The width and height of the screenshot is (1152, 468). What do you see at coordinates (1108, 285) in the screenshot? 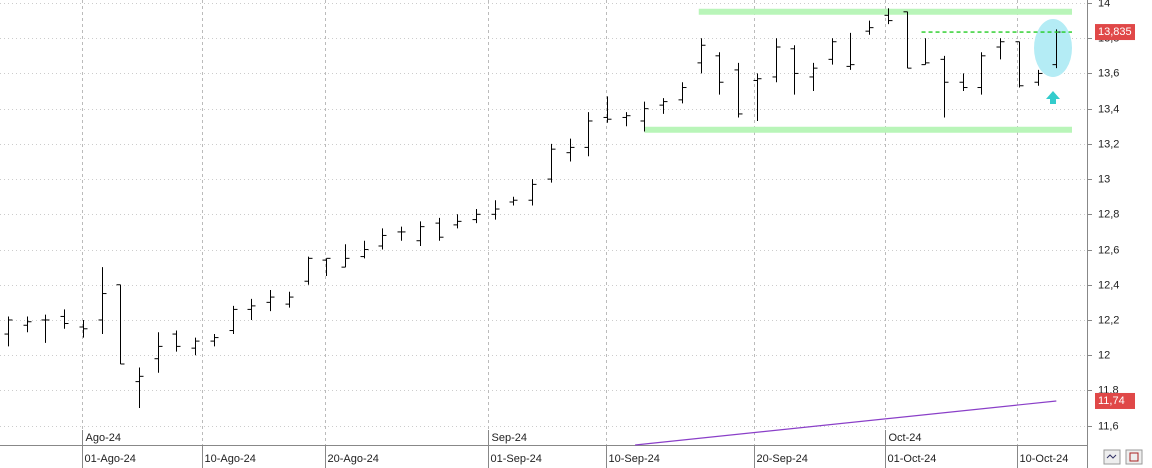
I see `y-tick-label: 12,4` at bounding box center [1108, 285].